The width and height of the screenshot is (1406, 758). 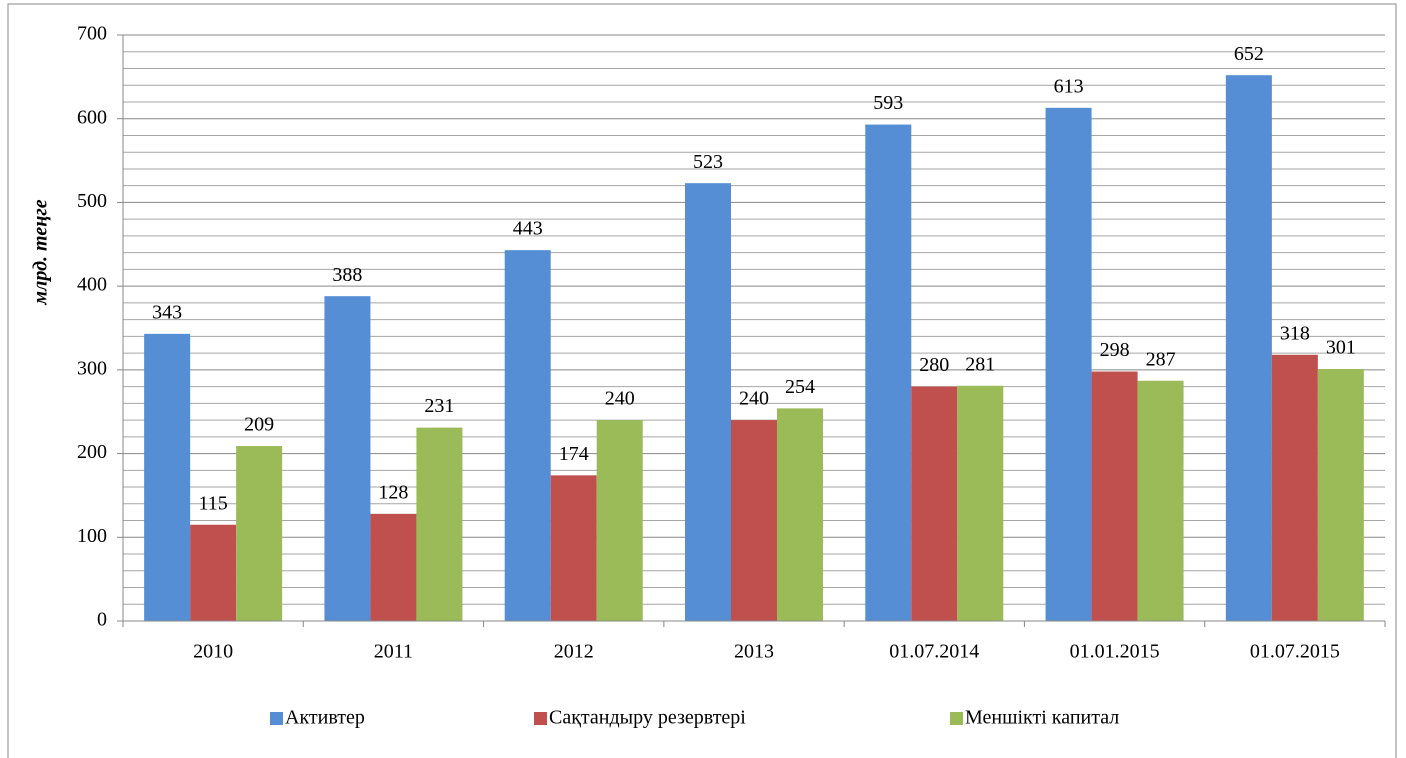 What do you see at coordinates (1161, 359) in the screenshot?
I see `data-label: 287` at bounding box center [1161, 359].